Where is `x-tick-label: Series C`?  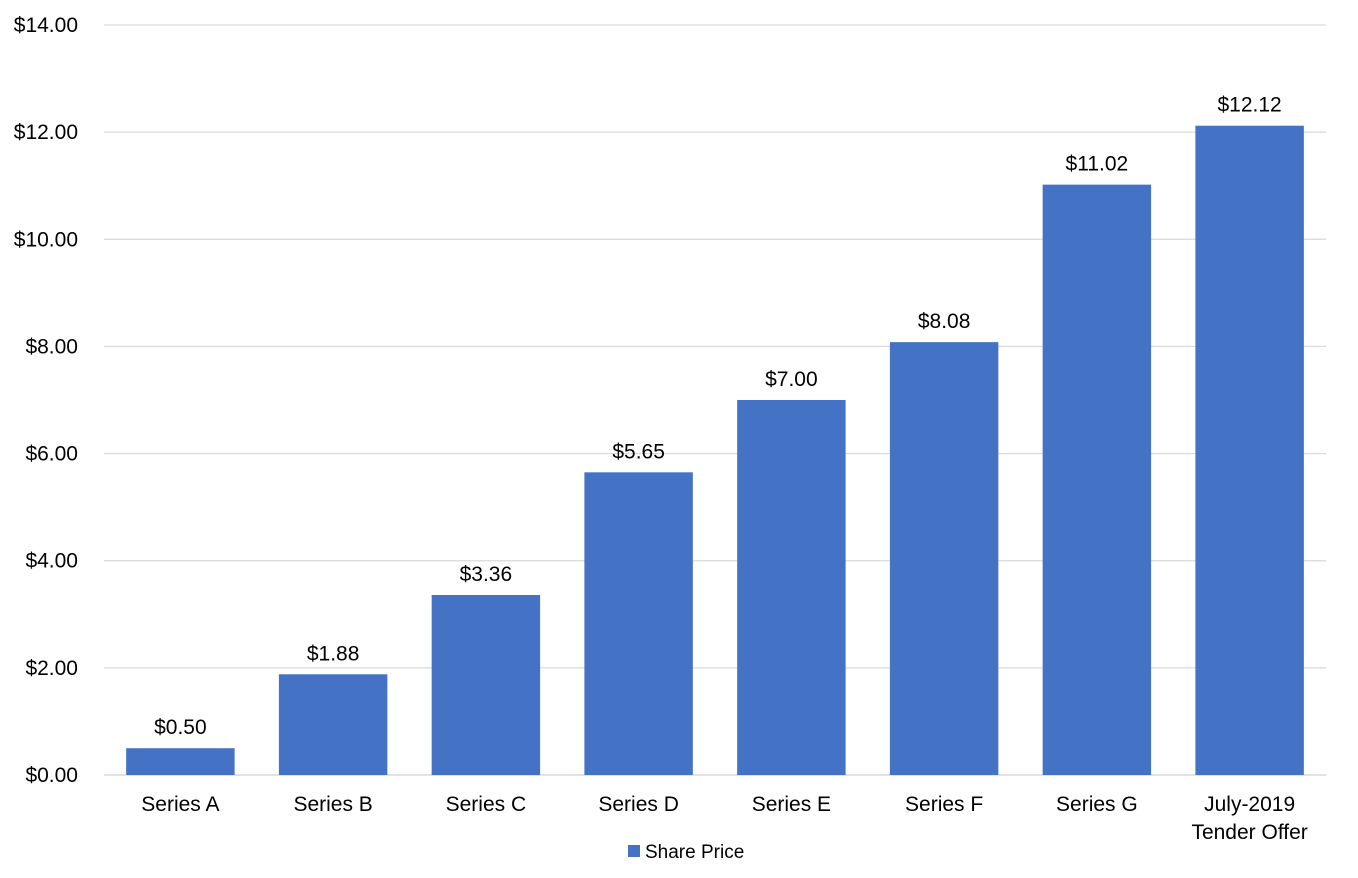
x-tick-label: Series C is located at coordinates (486, 804).